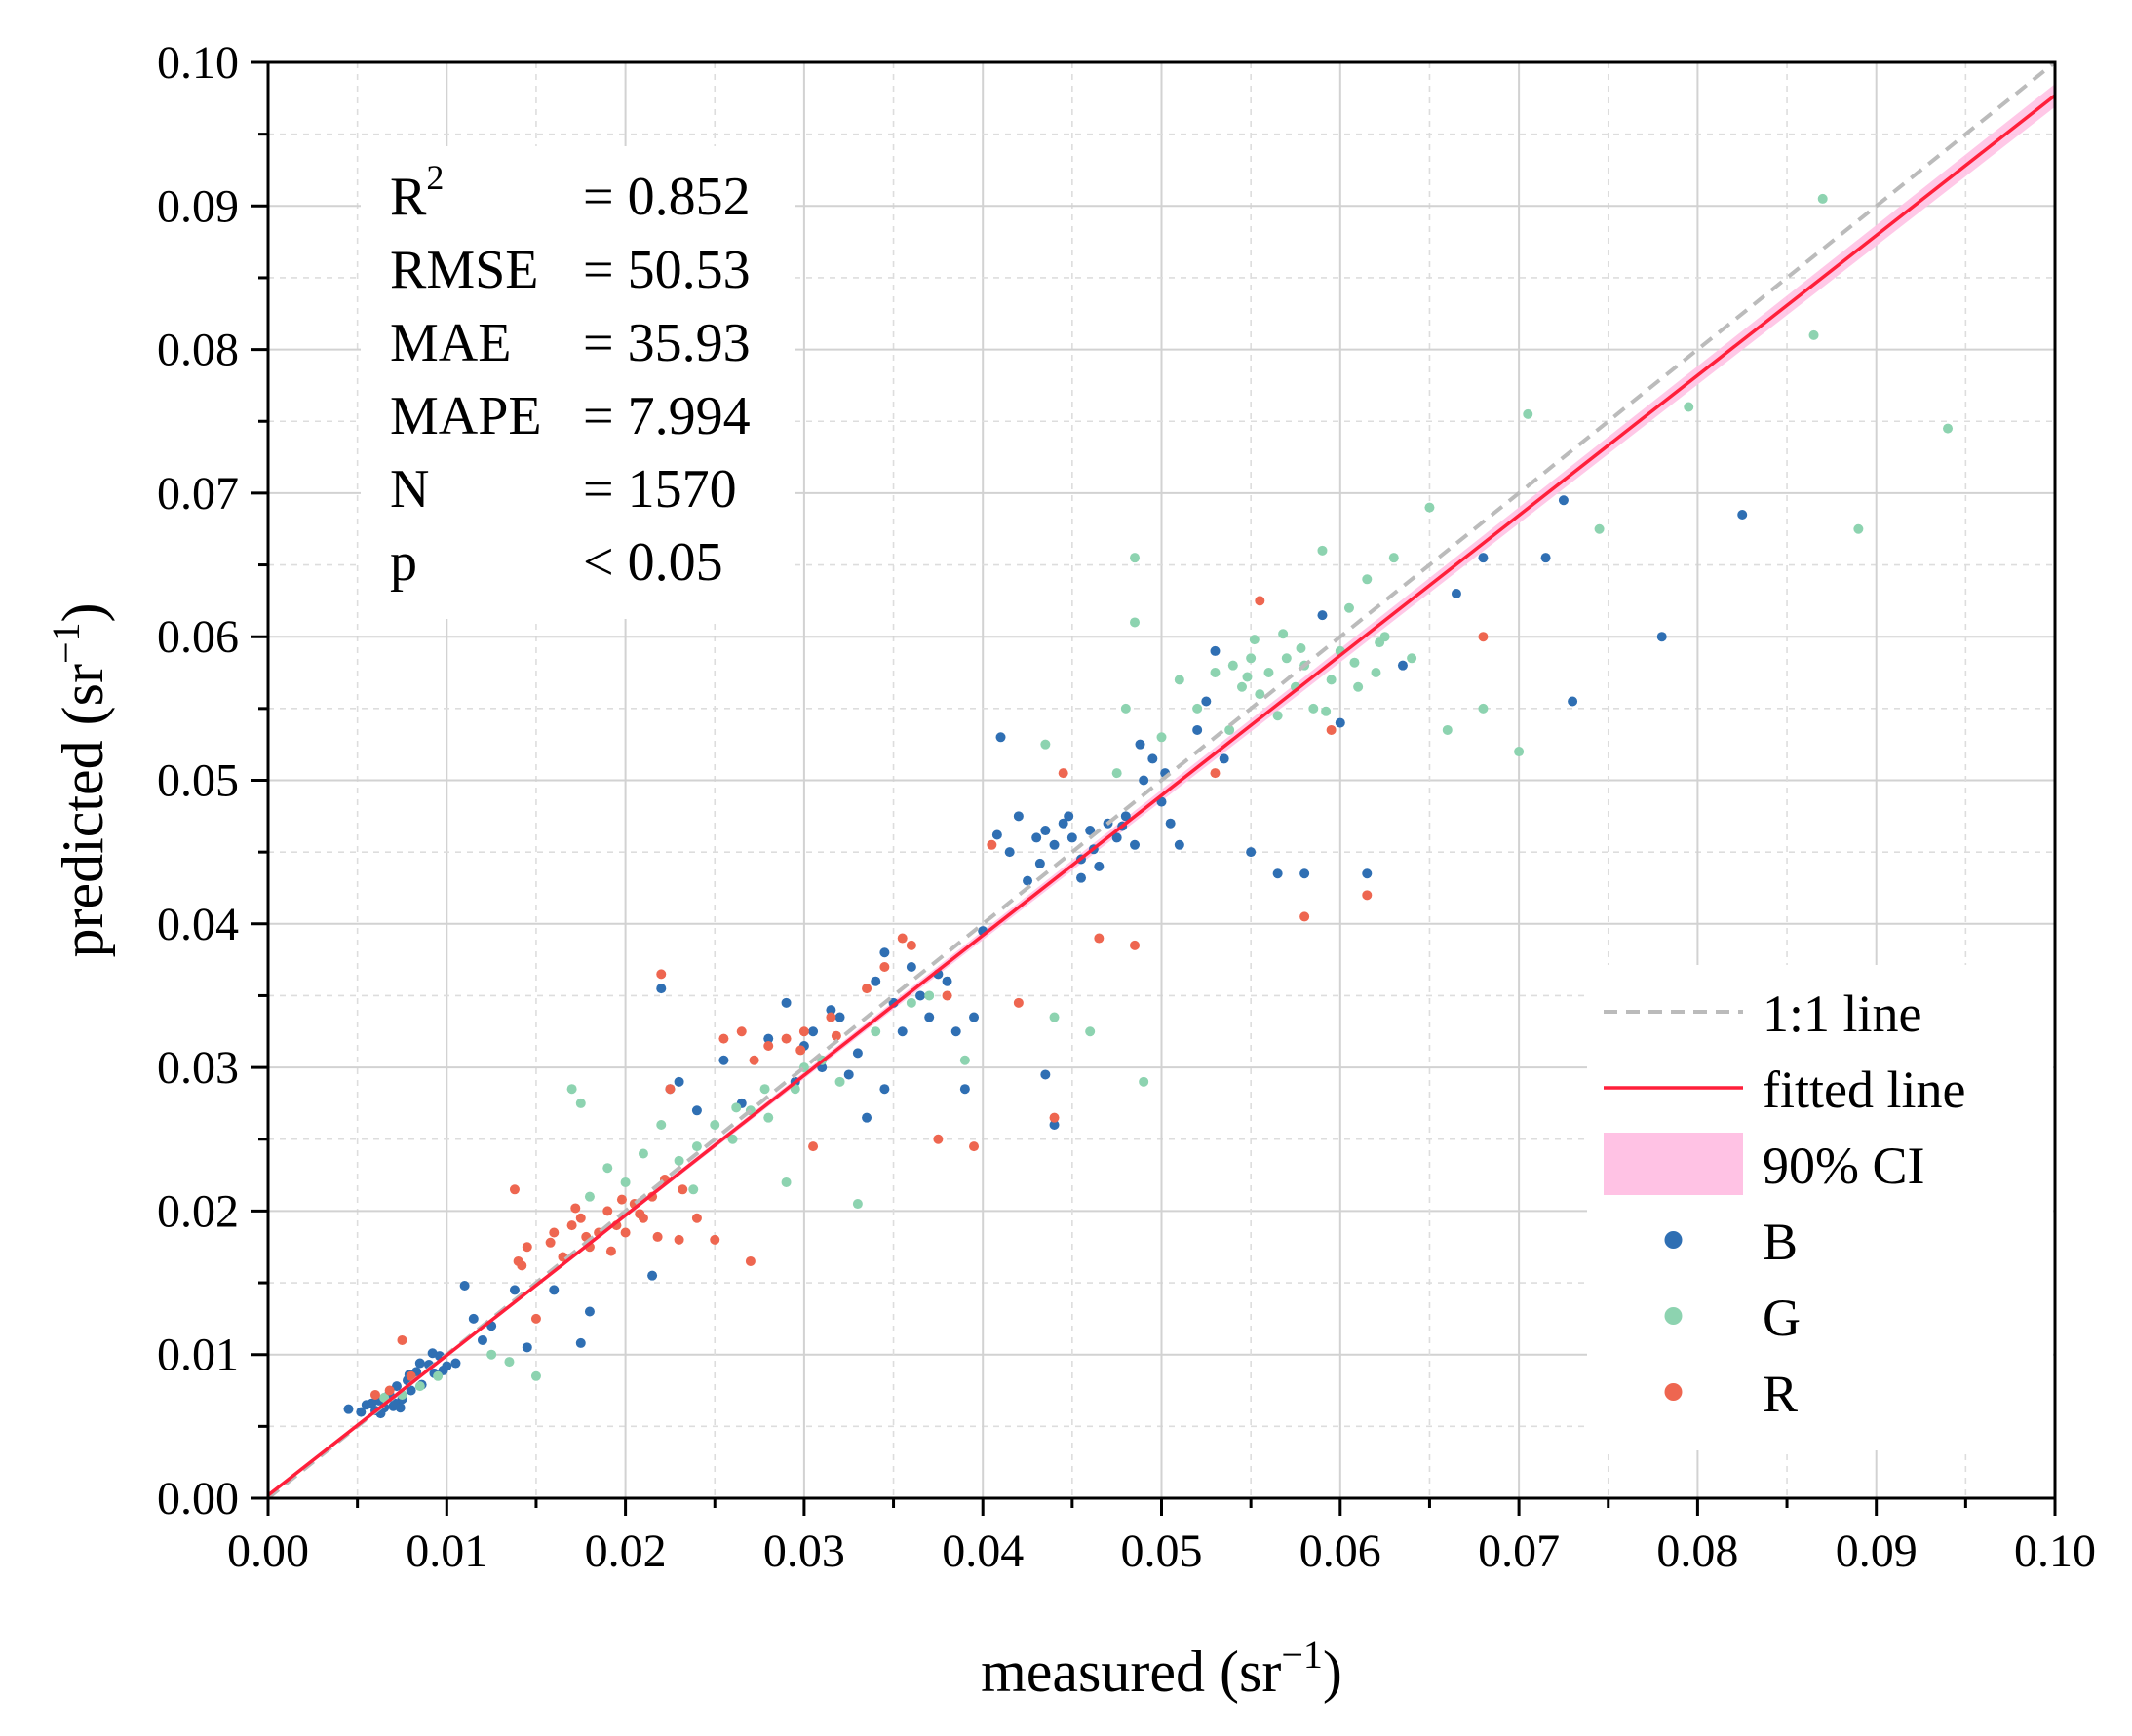  Describe the element at coordinates (1131, 1672) in the screenshot. I see `x-axis-label-text: measured (sr` at that location.